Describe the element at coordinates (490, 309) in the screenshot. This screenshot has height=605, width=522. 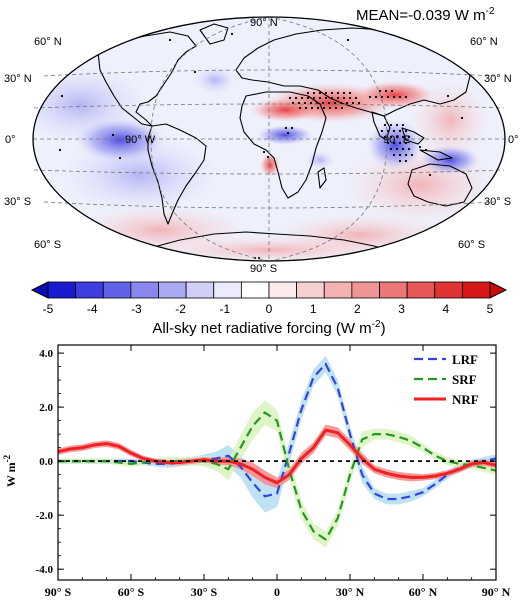
I see `colorbar-tick-label: 5` at that location.